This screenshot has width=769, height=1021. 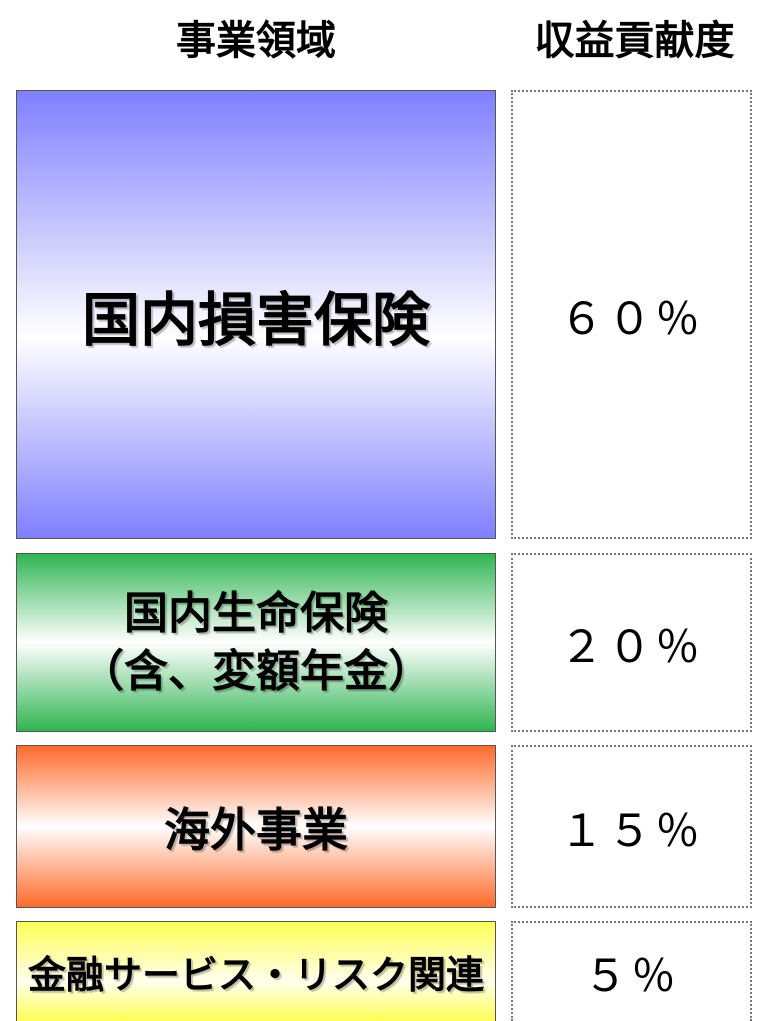 What do you see at coordinates (256, 671) in the screenshot?
I see `segment-label: （含、変額年金）` at bounding box center [256, 671].